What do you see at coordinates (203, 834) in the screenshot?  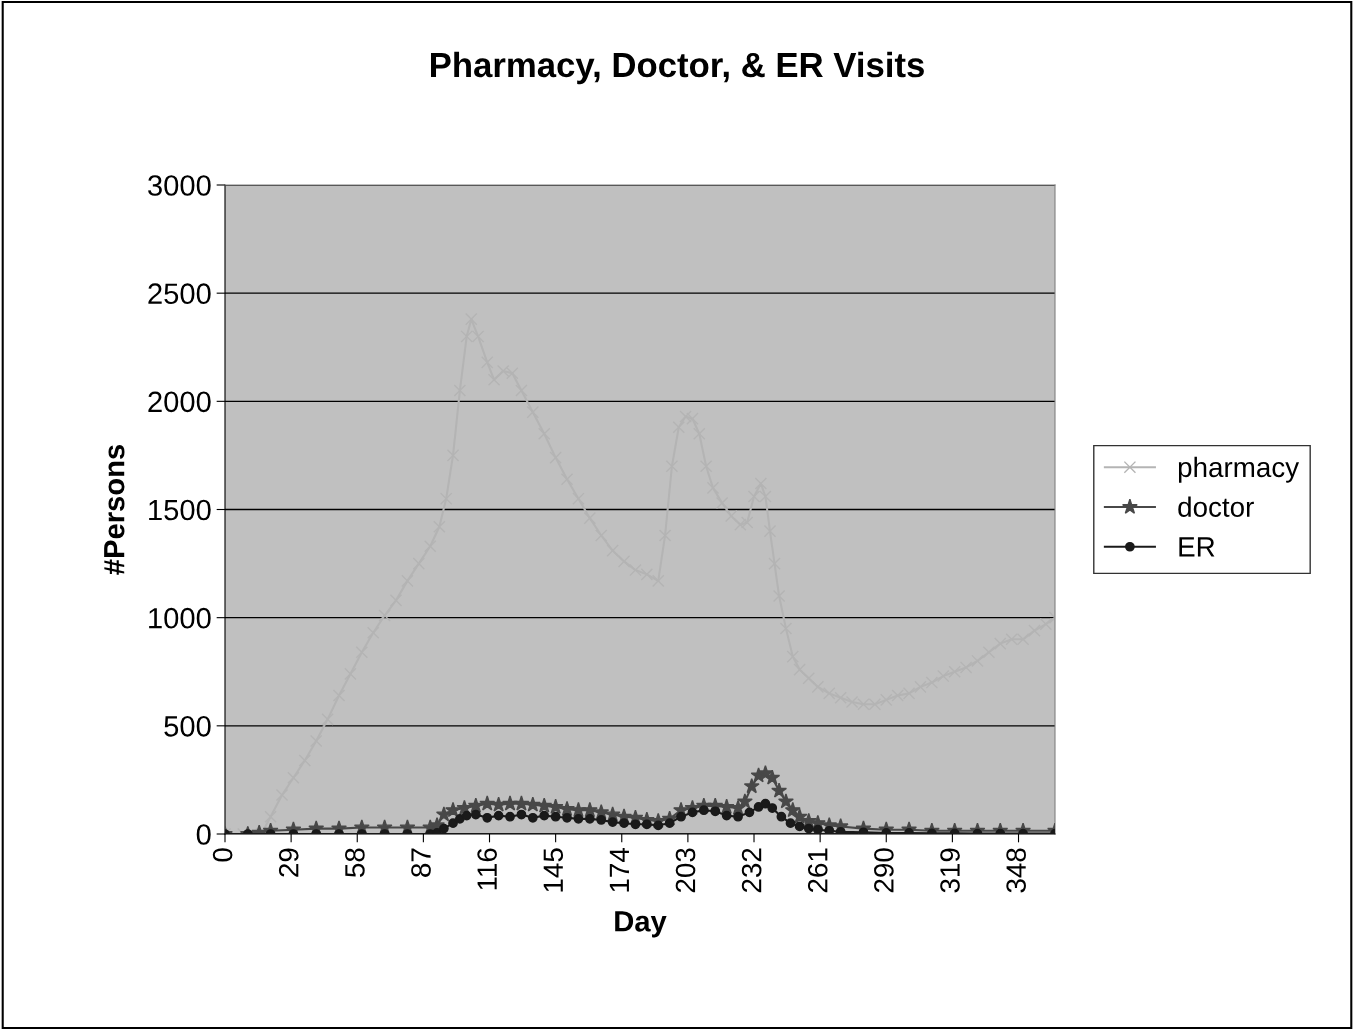 I see `y-tick-label: 0` at bounding box center [203, 834].